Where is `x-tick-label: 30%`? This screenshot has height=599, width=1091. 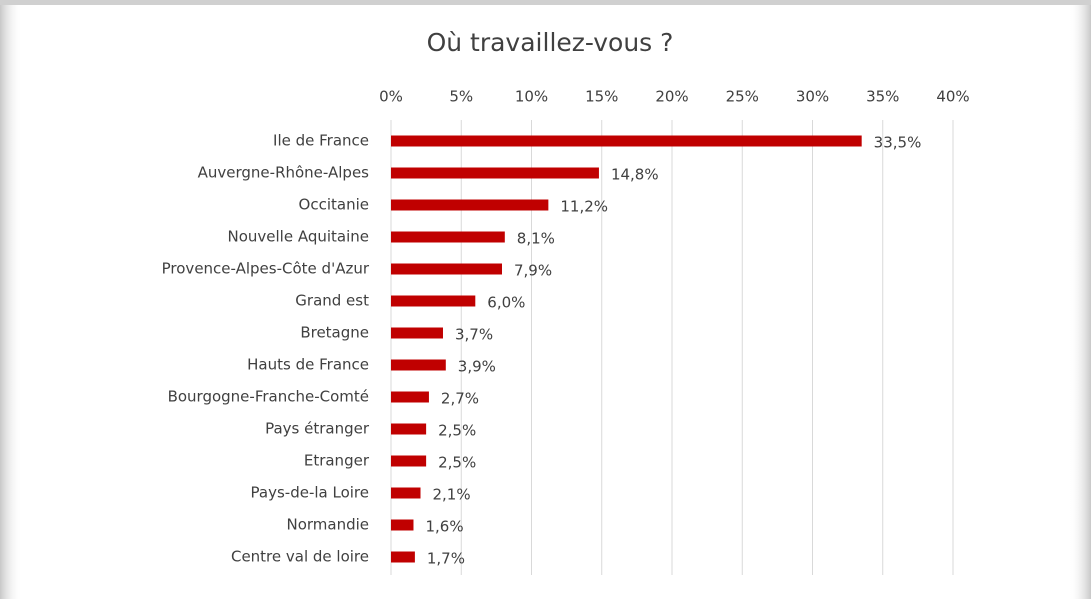
x-tick-label: 30% is located at coordinates (812, 97).